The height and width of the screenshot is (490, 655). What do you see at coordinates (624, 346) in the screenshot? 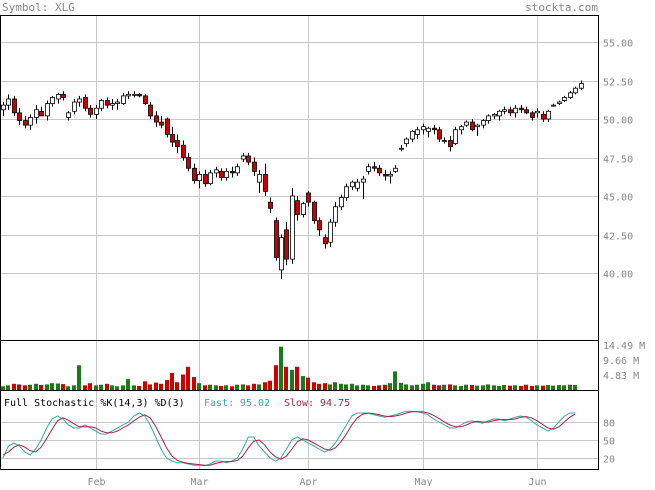
I see `volume-tick-label: 14.49 M` at bounding box center [624, 346].